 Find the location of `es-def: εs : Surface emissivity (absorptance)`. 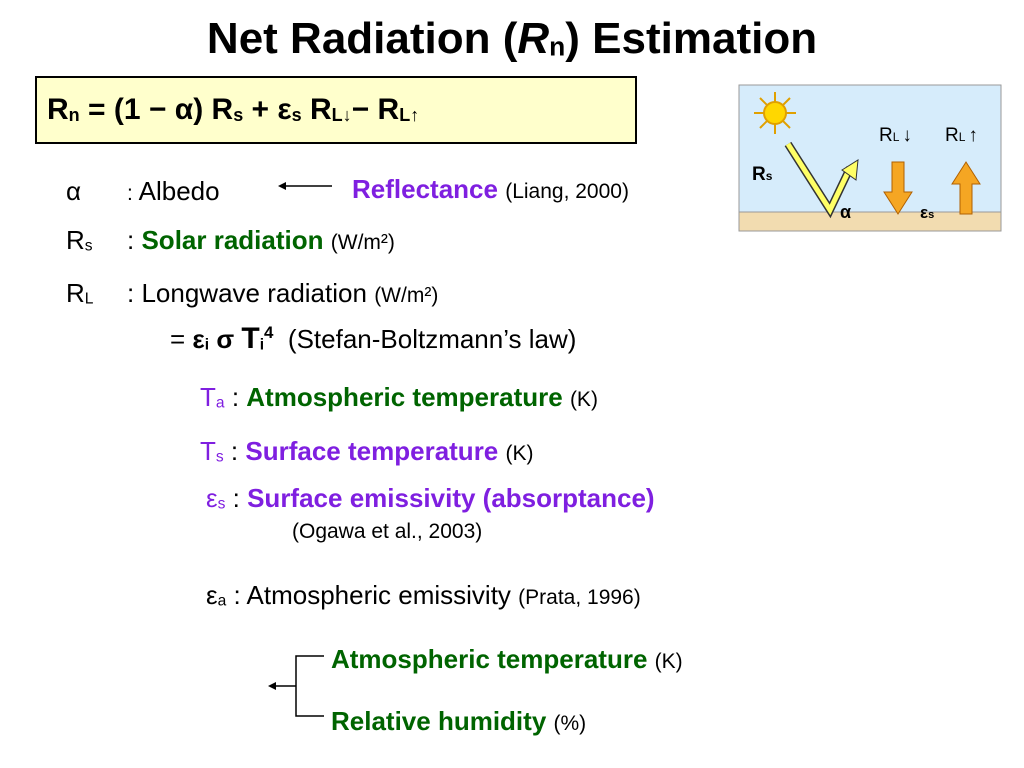

es-def: εs : Surface emissivity (absorptance) is located at coordinates (430, 498).